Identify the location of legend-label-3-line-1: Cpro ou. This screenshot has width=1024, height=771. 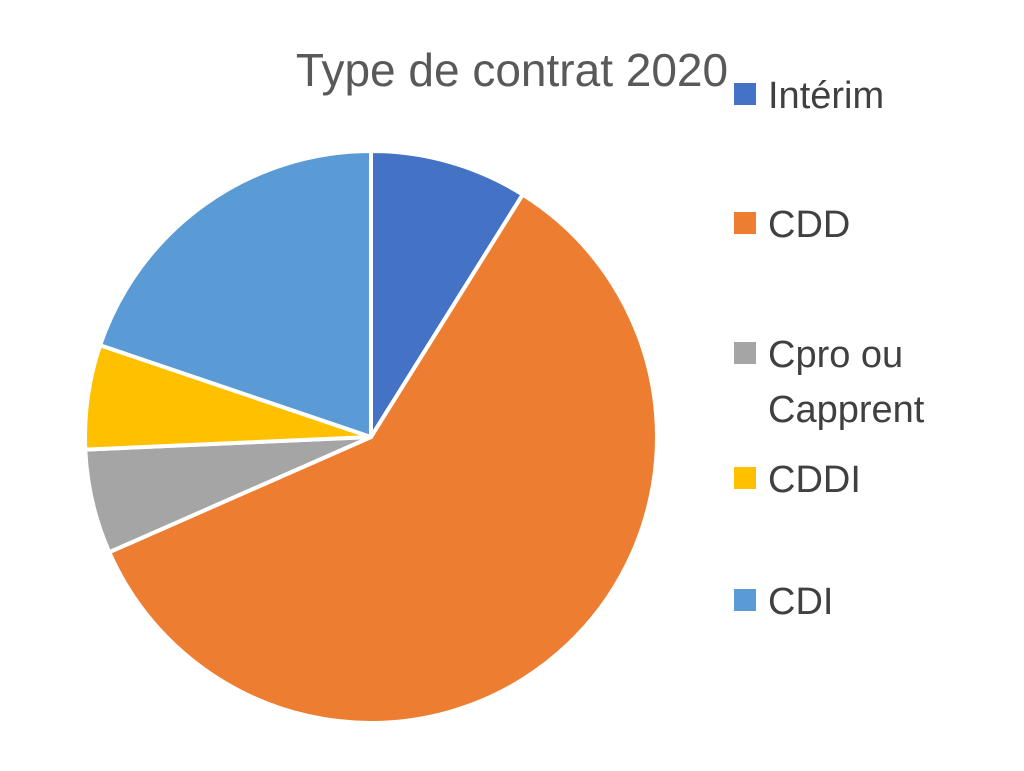
(835, 355).